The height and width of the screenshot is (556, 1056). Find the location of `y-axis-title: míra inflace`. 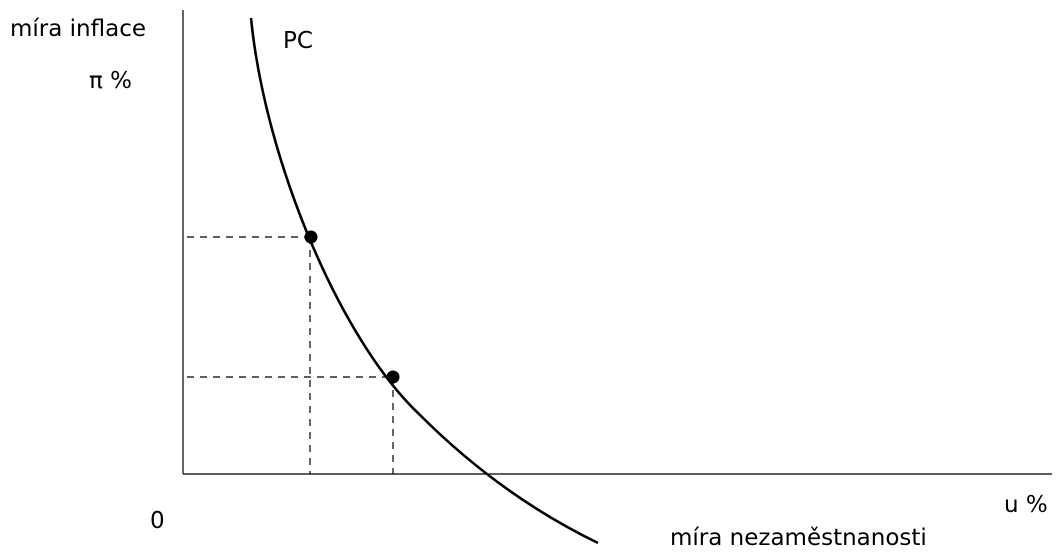

y-axis-title: míra inflace is located at coordinates (78, 29).